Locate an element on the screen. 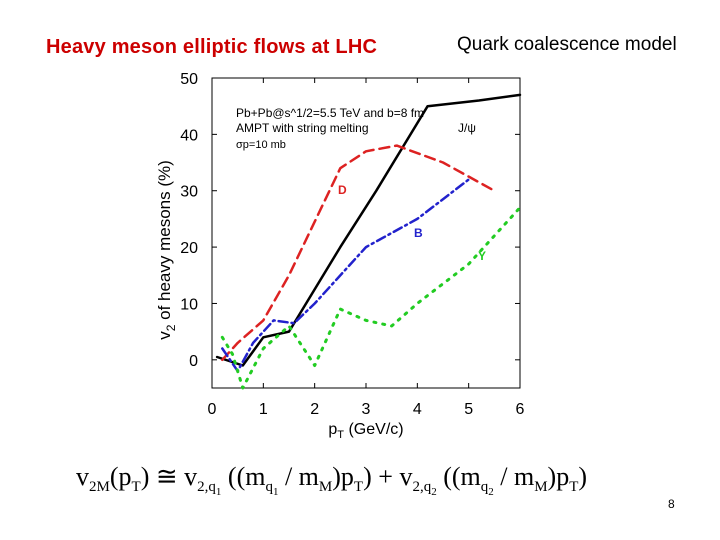  eq-v1-sub: 2,q1 is located at coordinates (209, 489).